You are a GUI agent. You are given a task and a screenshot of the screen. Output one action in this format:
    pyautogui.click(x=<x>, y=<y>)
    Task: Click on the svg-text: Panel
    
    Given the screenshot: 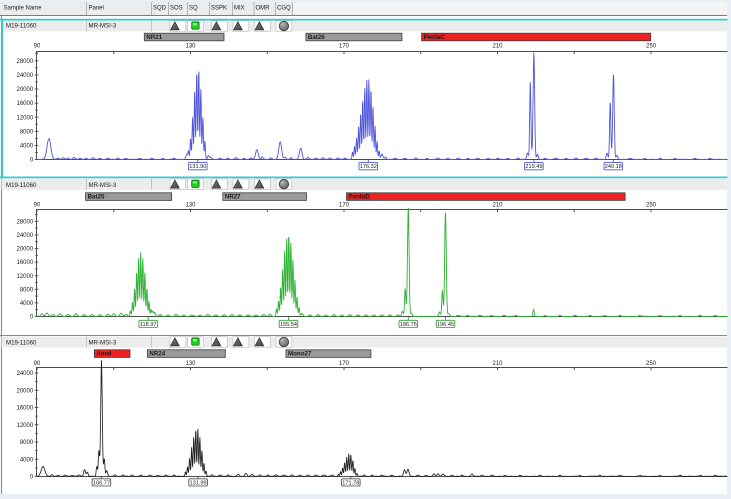 What is the action you would take?
    pyautogui.click(x=96, y=9)
    